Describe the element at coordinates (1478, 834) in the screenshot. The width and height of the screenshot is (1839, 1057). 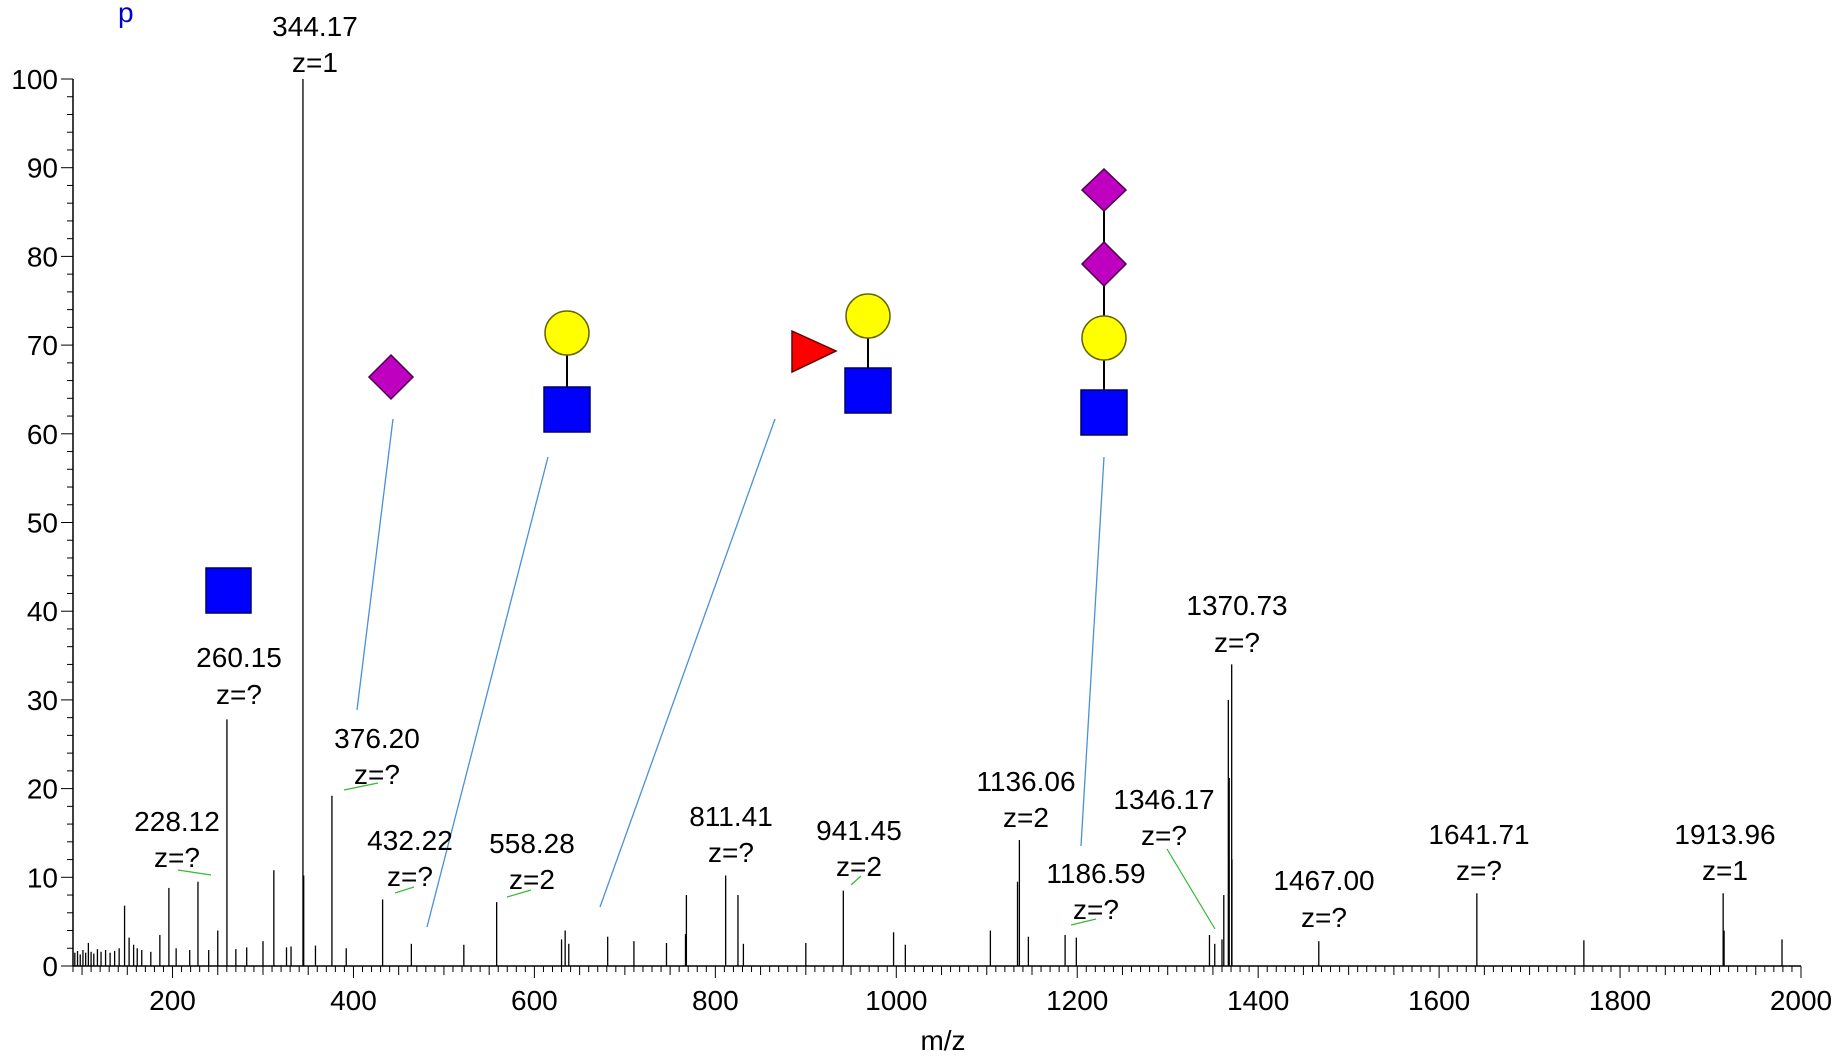
I see `peak-label-mz: 1641.71` at that location.